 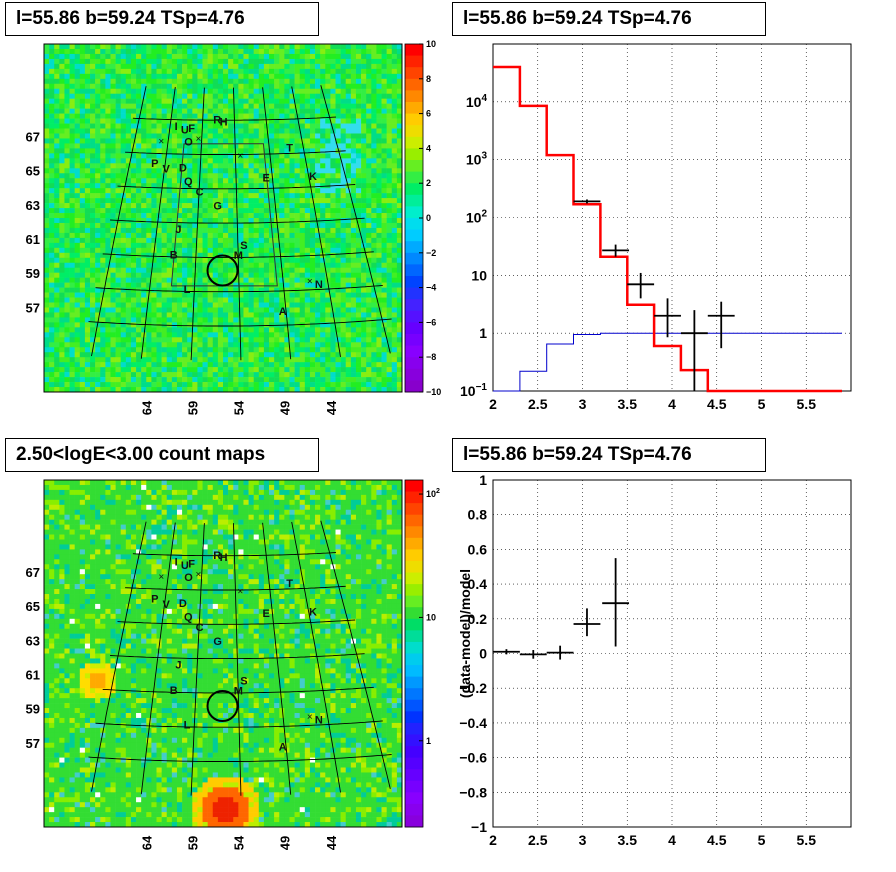 What do you see at coordinates (224, 122) in the screenshot?
I see `source-label-H: H` at bounding box center [224, 122].